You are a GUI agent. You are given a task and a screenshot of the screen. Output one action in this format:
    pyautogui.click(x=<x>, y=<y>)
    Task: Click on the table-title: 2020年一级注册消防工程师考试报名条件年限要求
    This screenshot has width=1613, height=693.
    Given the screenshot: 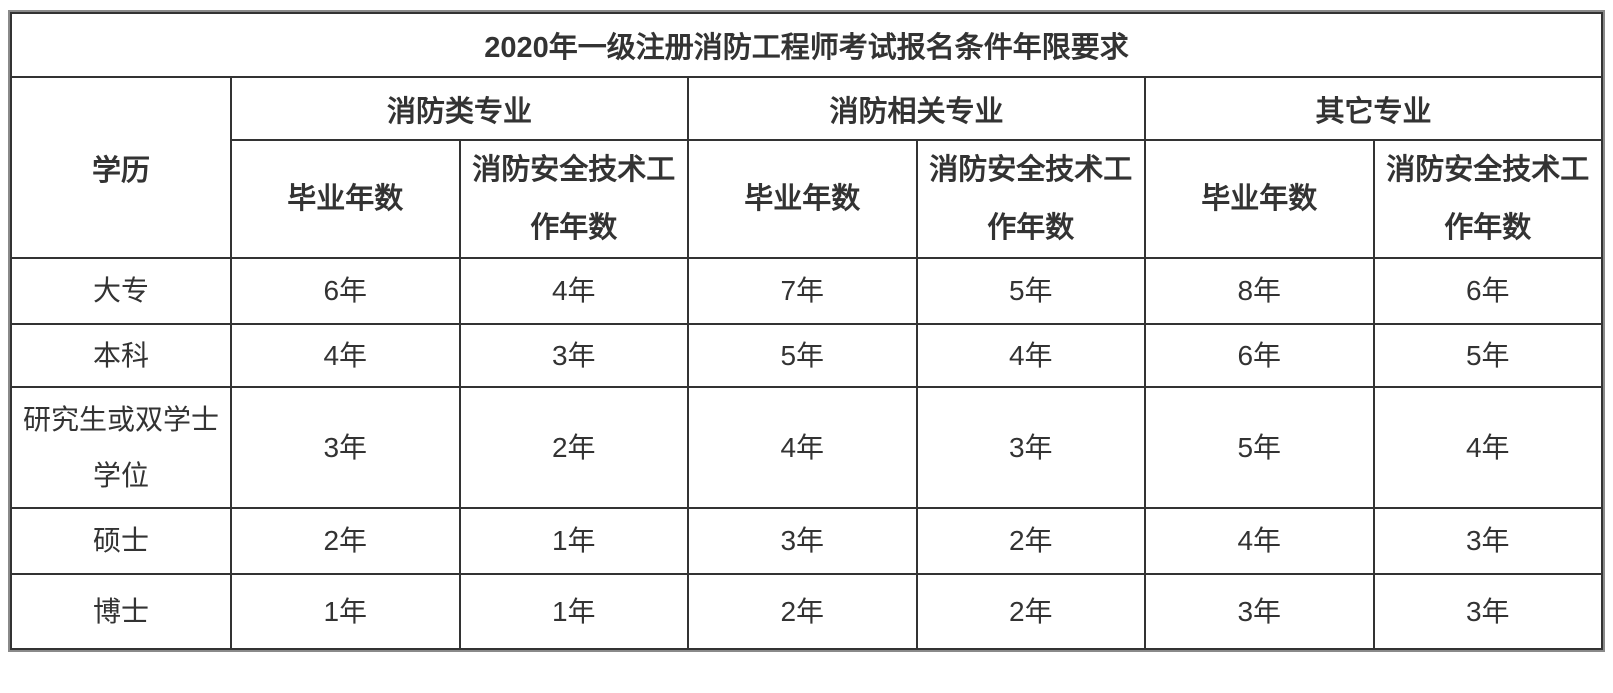 What is the action you would take?
    pyautogui.click(x=806, y=45)
    